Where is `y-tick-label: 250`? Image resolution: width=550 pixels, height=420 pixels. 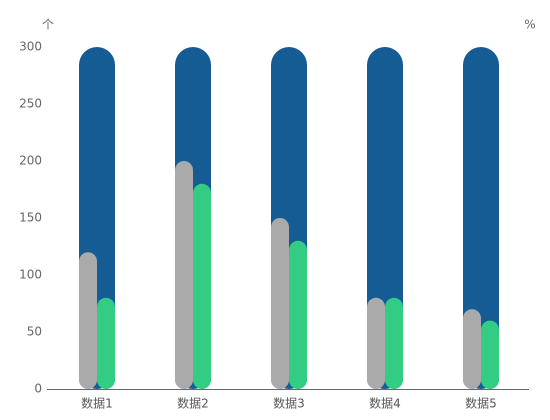 y-tick-label: 250 is located at coordinates (30, 104).